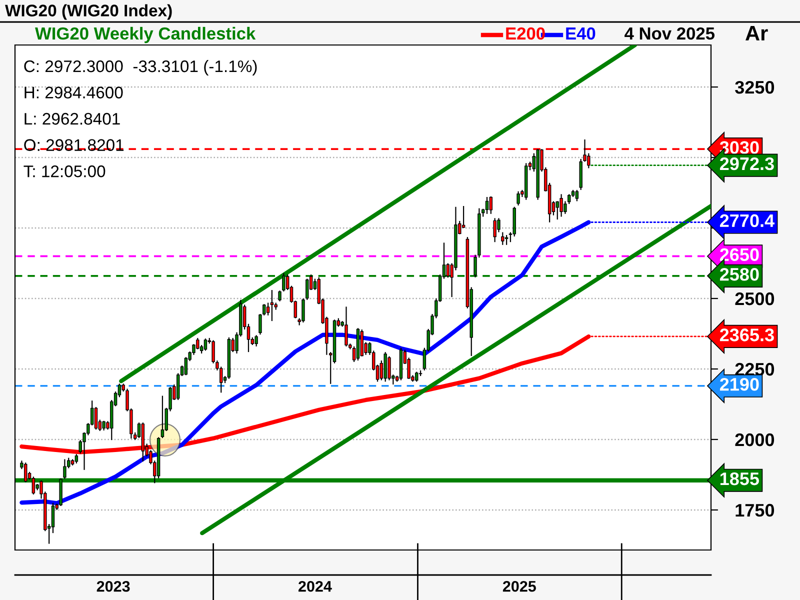 The image size is (800, 600). I want to click on annotation: O: 2981.8201, so click(74, 145).